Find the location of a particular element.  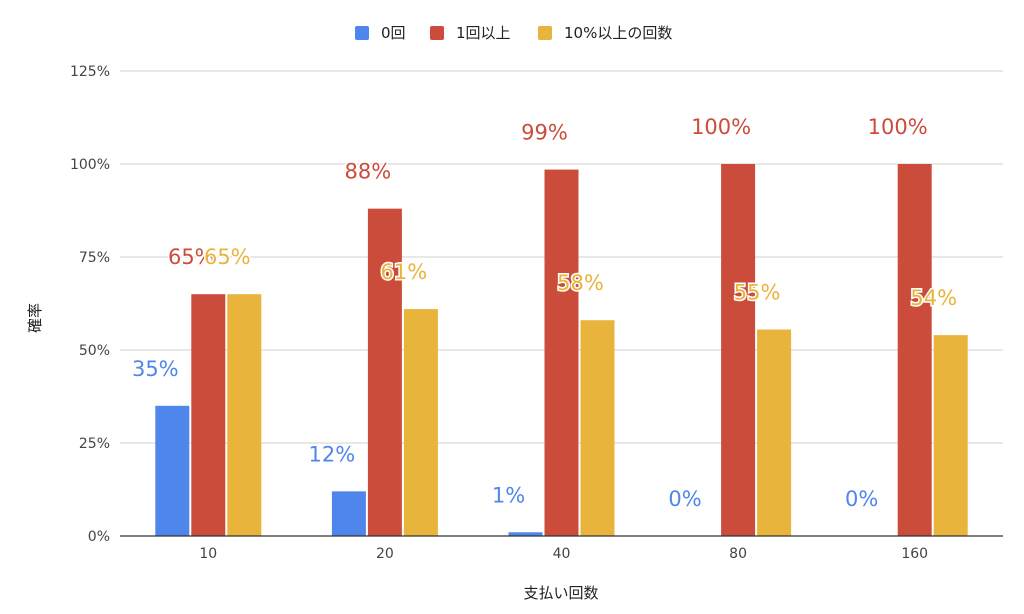

data-label: 35% is located at coordinates (155, 369).